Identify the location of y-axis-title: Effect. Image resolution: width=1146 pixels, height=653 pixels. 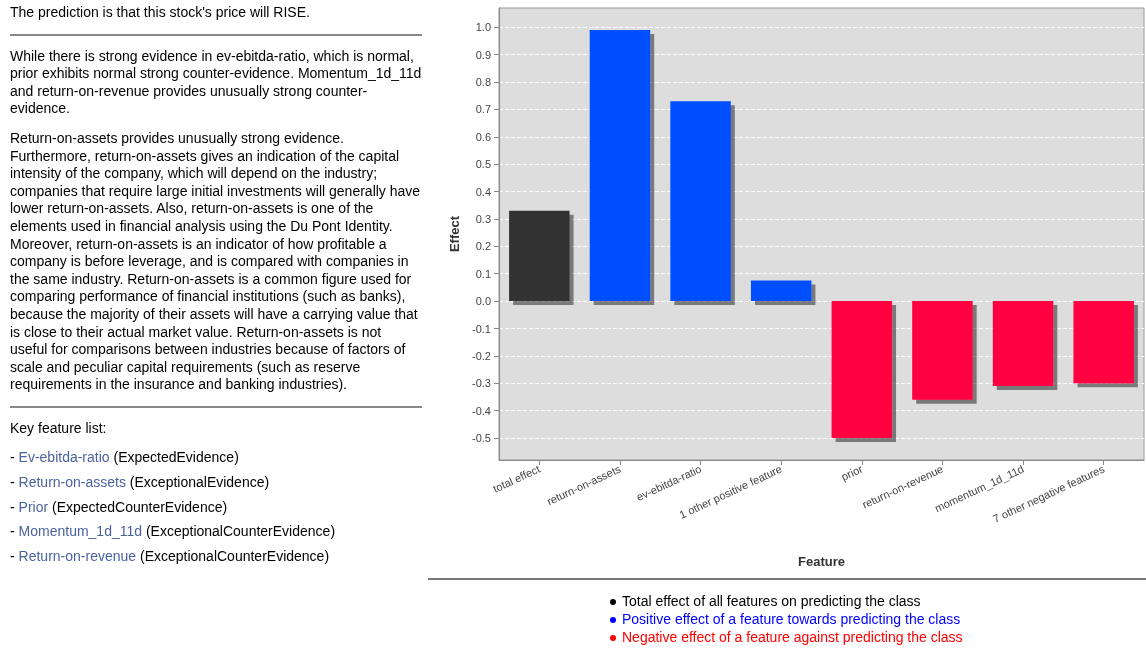
(454, 234).